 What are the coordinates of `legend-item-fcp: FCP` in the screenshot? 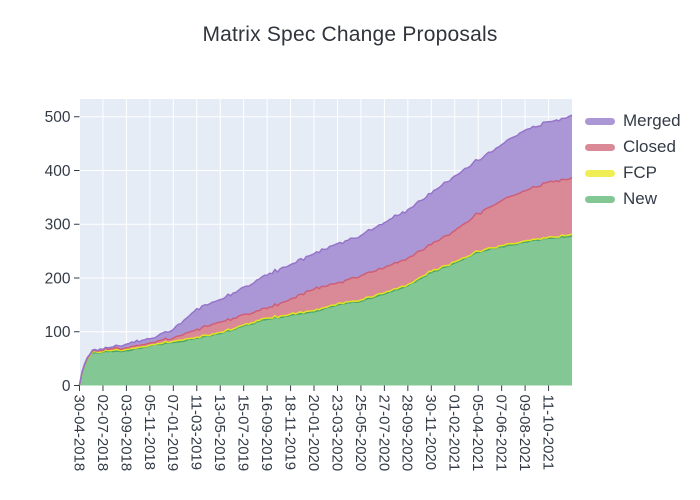 It's located at (633, 173).